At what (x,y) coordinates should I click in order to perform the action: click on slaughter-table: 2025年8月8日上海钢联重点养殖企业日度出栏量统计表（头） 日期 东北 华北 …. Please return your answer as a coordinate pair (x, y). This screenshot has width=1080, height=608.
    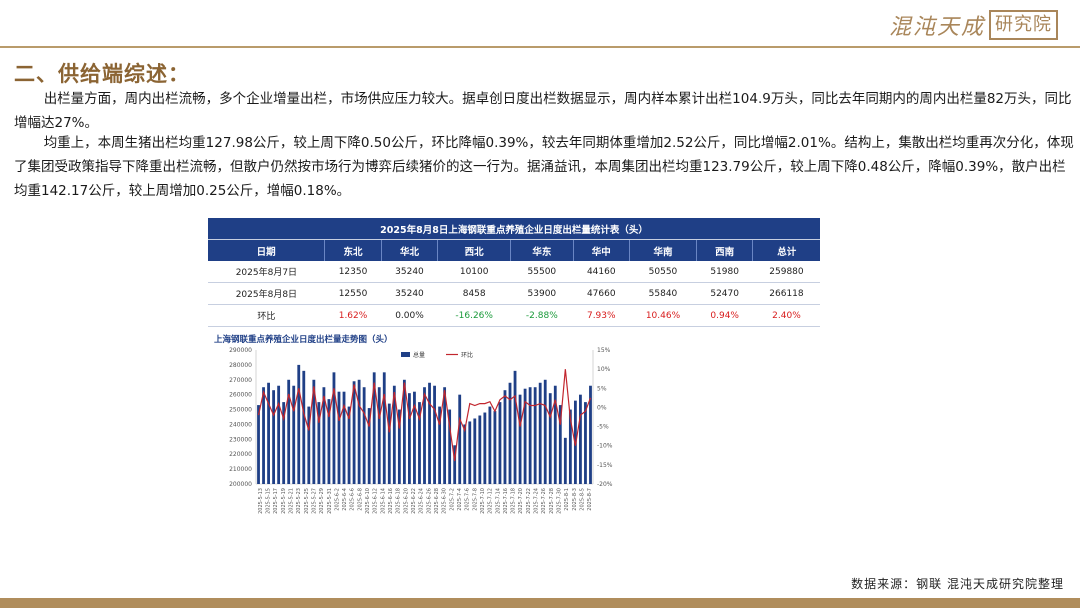
    Looking at the image, I should click on (514, 272).